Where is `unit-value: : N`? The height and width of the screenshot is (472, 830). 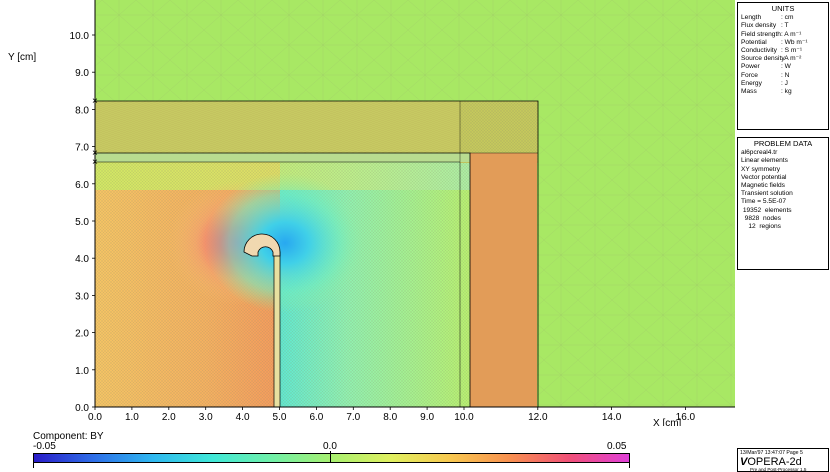
unit-value: : N is located at coordinates (785, 75).